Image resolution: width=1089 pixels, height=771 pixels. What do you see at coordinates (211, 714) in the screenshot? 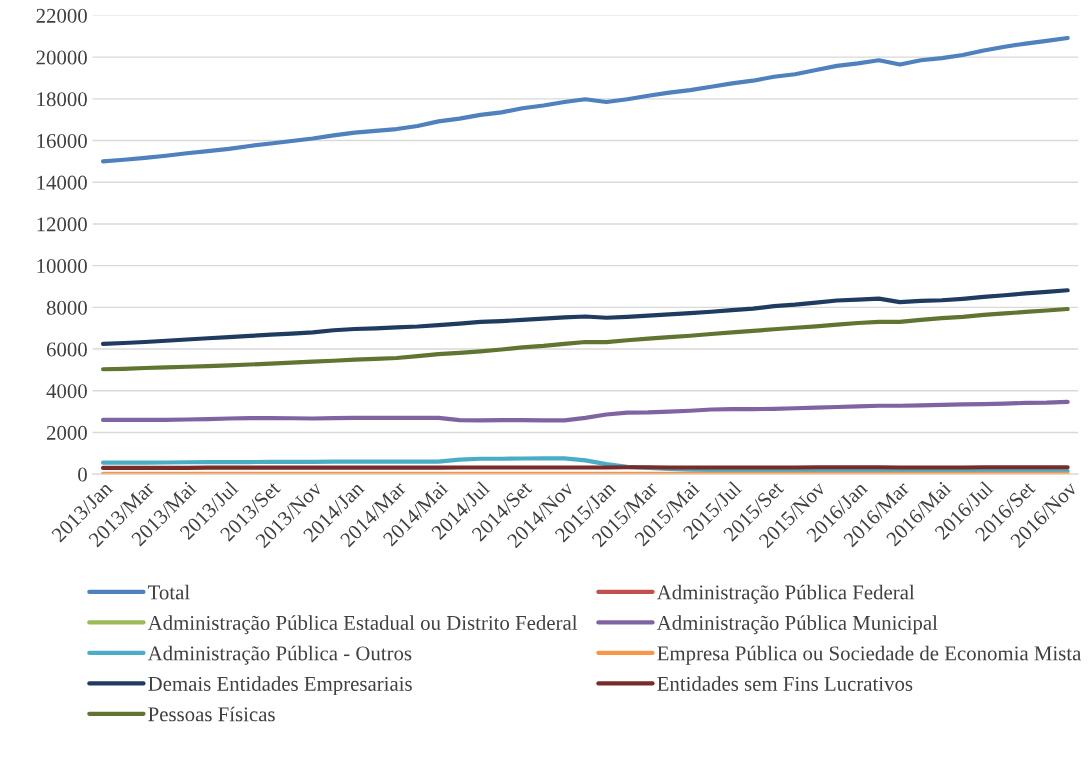
I see `legend-label: Pessoas Físicas` at bounding box center [211, 714].